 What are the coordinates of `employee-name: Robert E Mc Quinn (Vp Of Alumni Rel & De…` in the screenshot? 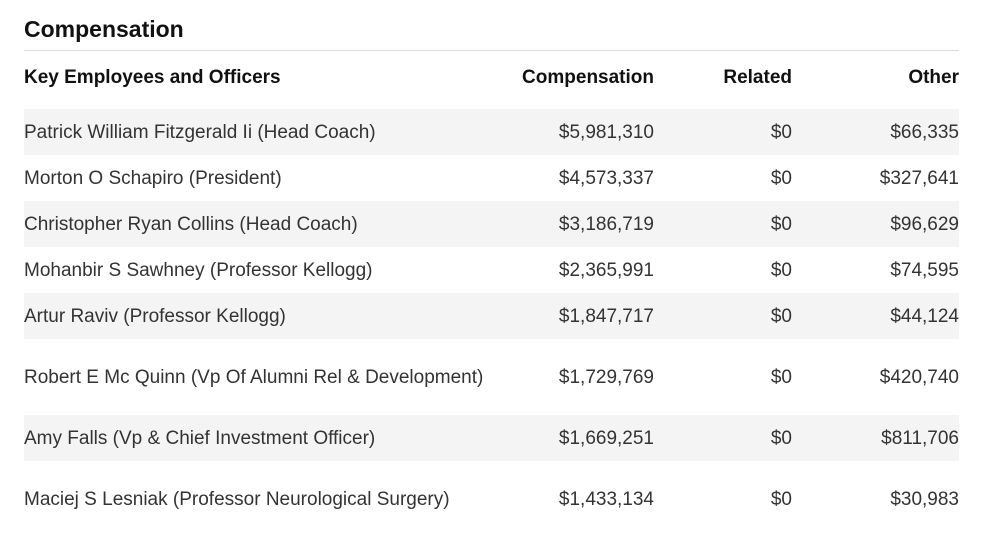 It's located at (254, 377).